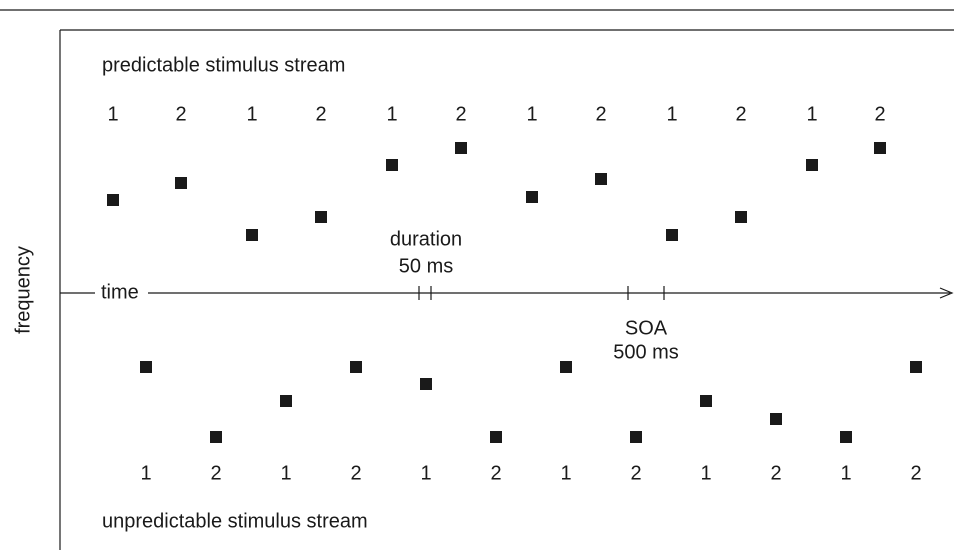 The width and height of the screenshot is (954, 550). What do you see at coordinates (426, 239) in the screenshot?
I see `duration-label: duration` at bounding box center [426, 239].